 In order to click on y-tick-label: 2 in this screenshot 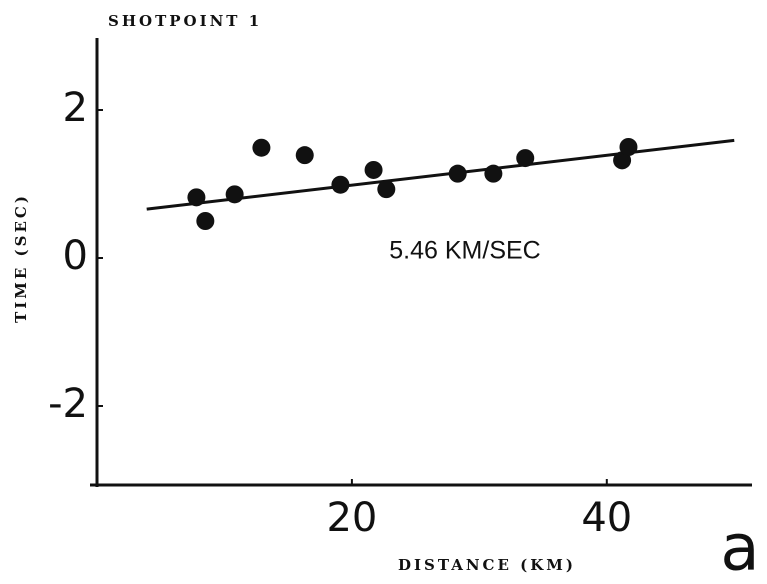, I will do `click(75, 108)`.